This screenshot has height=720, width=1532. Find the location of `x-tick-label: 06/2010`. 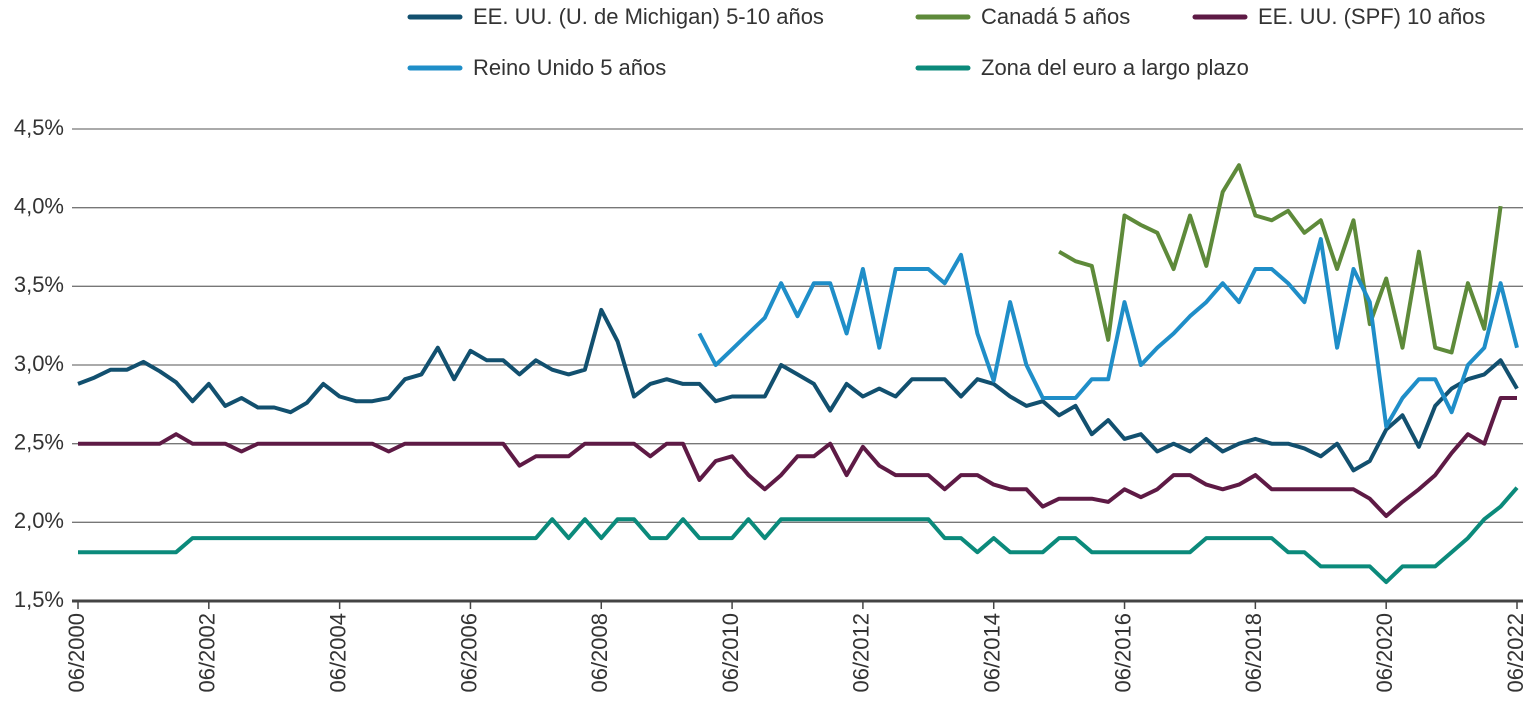

x-tick-label: 06/2010 is located at coordinates (730, 653).